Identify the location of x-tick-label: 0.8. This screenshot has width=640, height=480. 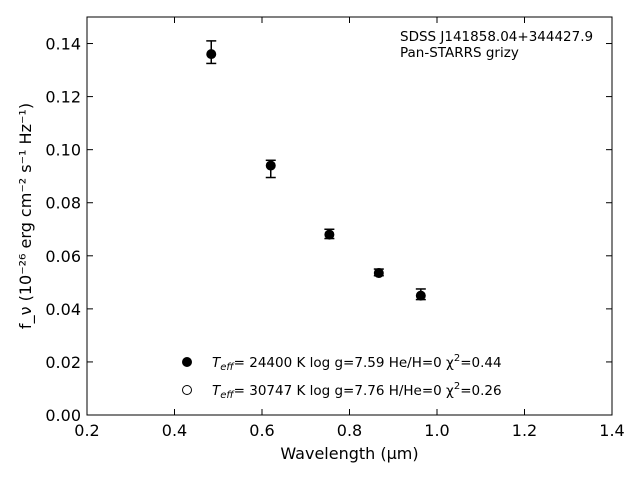
(349, 430).